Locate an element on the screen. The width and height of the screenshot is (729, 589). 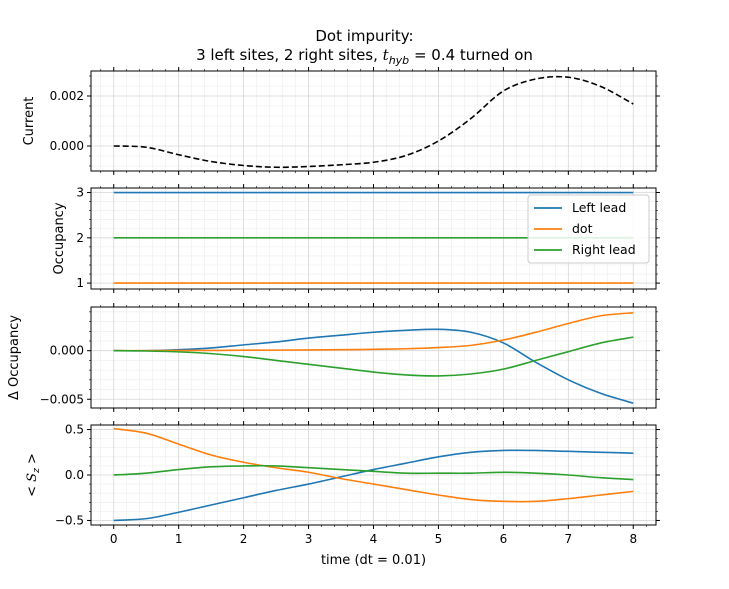
x-tick-label: 1 is located at coordinates (179, 539).